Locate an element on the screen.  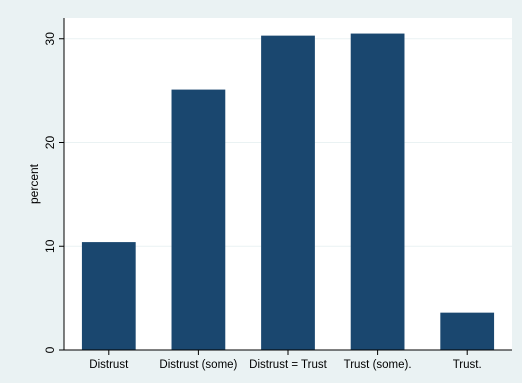
x-tick-label: Distrust (some) is located at coordinates (198, 365).